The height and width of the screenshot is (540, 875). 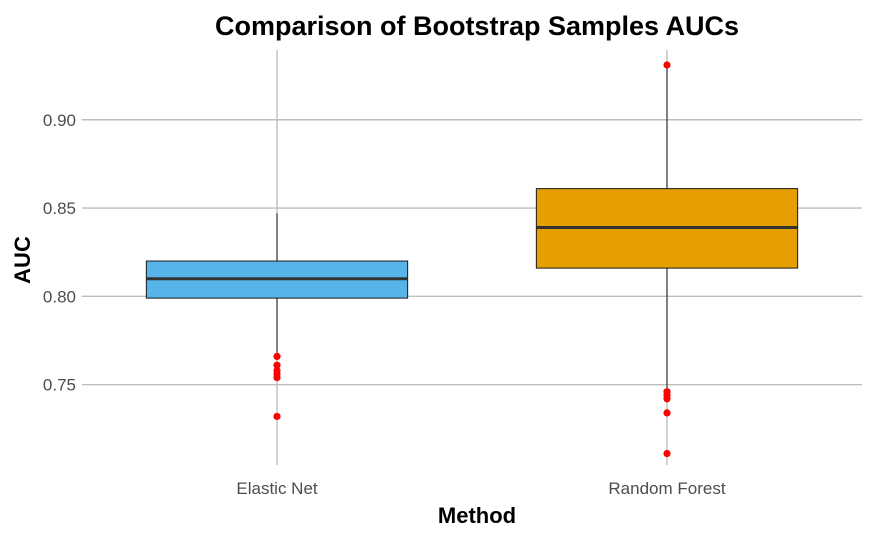 I want to click on y-tick-label: 0.75, so click(x=59, y=385).